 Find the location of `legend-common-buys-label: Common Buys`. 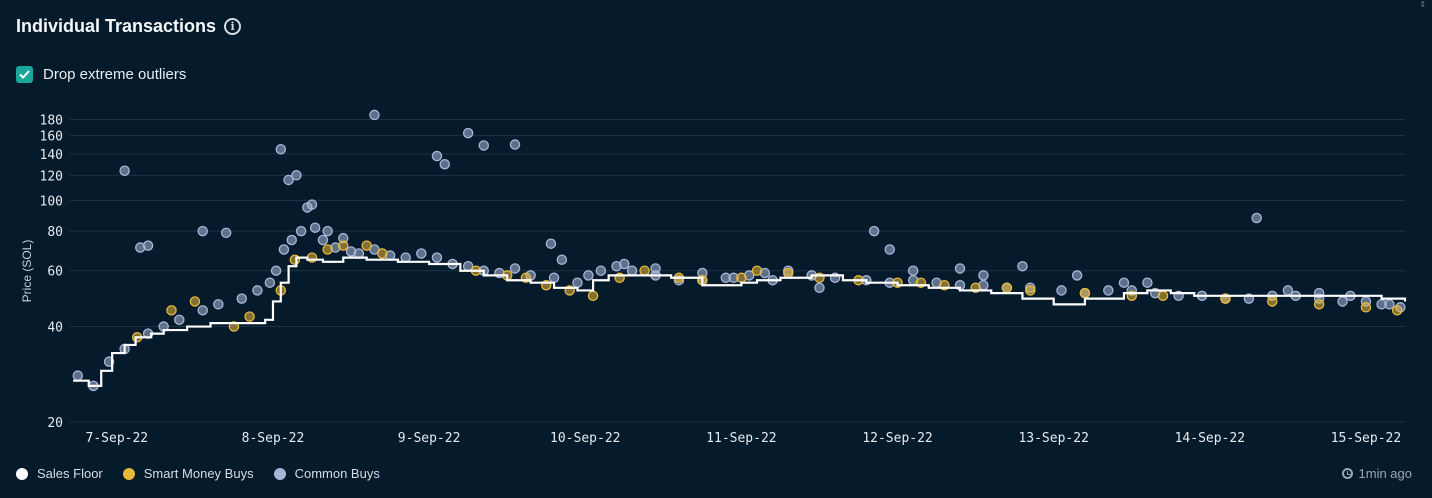

legend-common-buys-label: Common Buys is located at coordinates (337, 473).